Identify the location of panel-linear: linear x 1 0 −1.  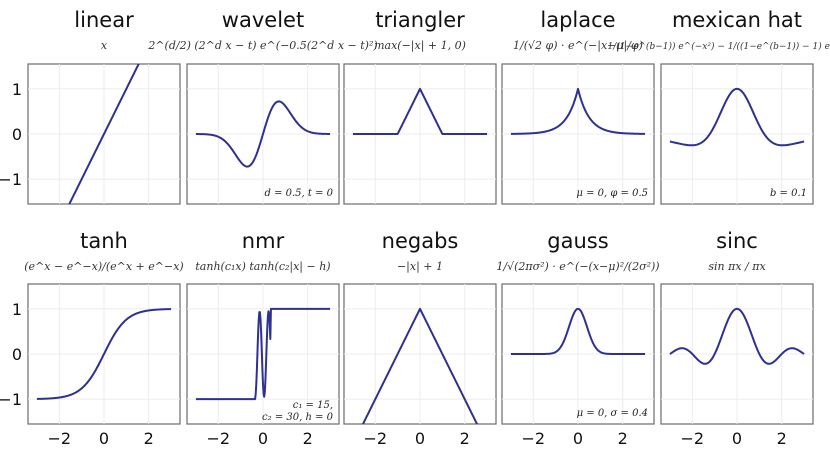
(90, 106).